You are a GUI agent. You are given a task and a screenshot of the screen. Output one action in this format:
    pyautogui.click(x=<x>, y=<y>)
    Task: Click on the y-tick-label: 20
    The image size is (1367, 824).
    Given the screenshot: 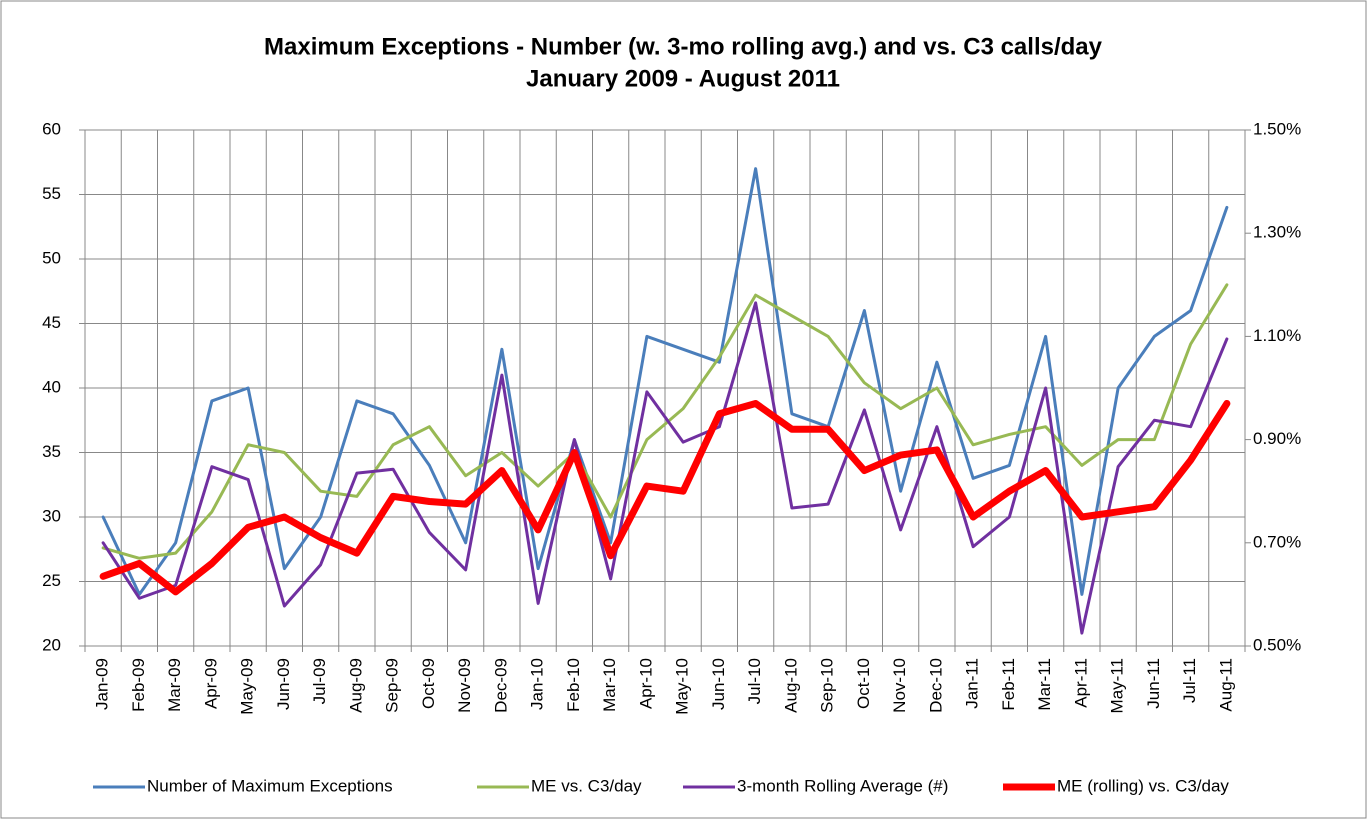 What is the action you would take?
    pyautogui.click(x=51, y=644)
    